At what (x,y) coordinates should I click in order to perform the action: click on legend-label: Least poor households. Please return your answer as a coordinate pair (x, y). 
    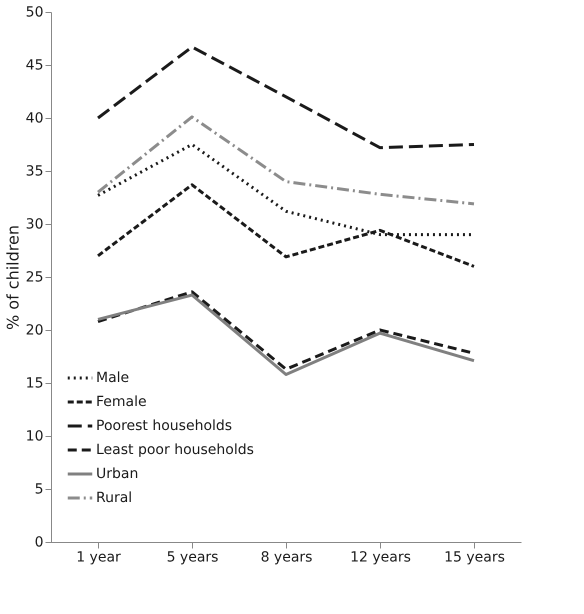
    Looking at the image, I should click on (175, 450).